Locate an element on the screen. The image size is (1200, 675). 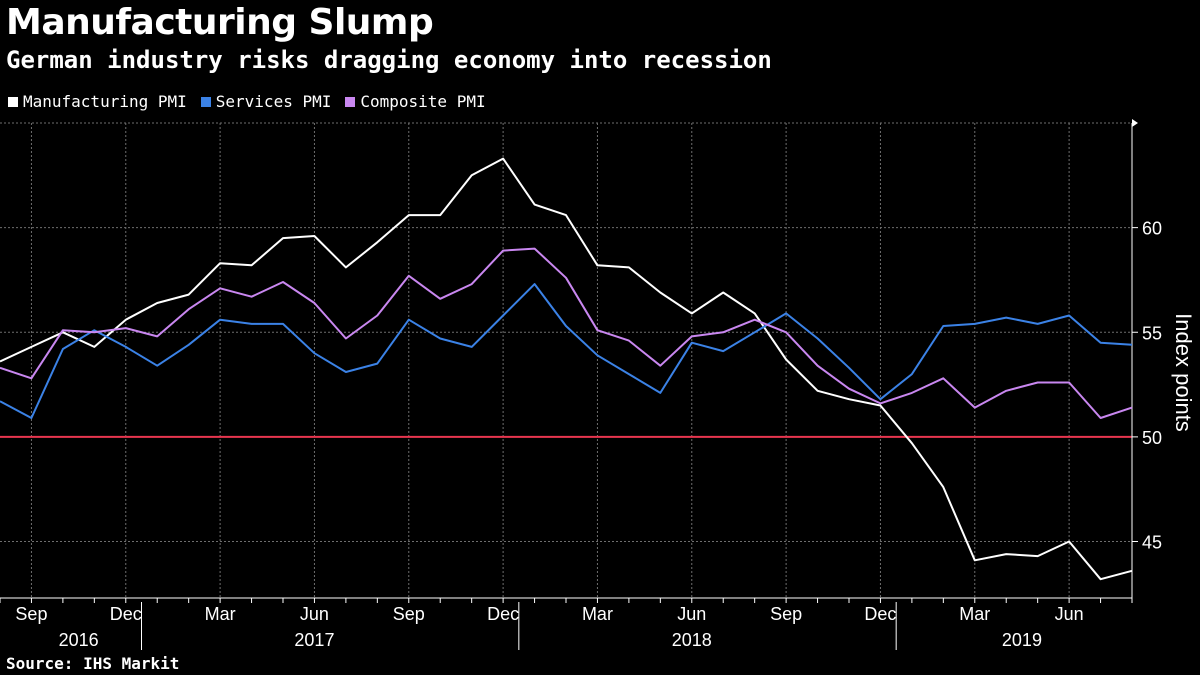
y-tick-label-60: 60 is located at coordinates (1152, 229).